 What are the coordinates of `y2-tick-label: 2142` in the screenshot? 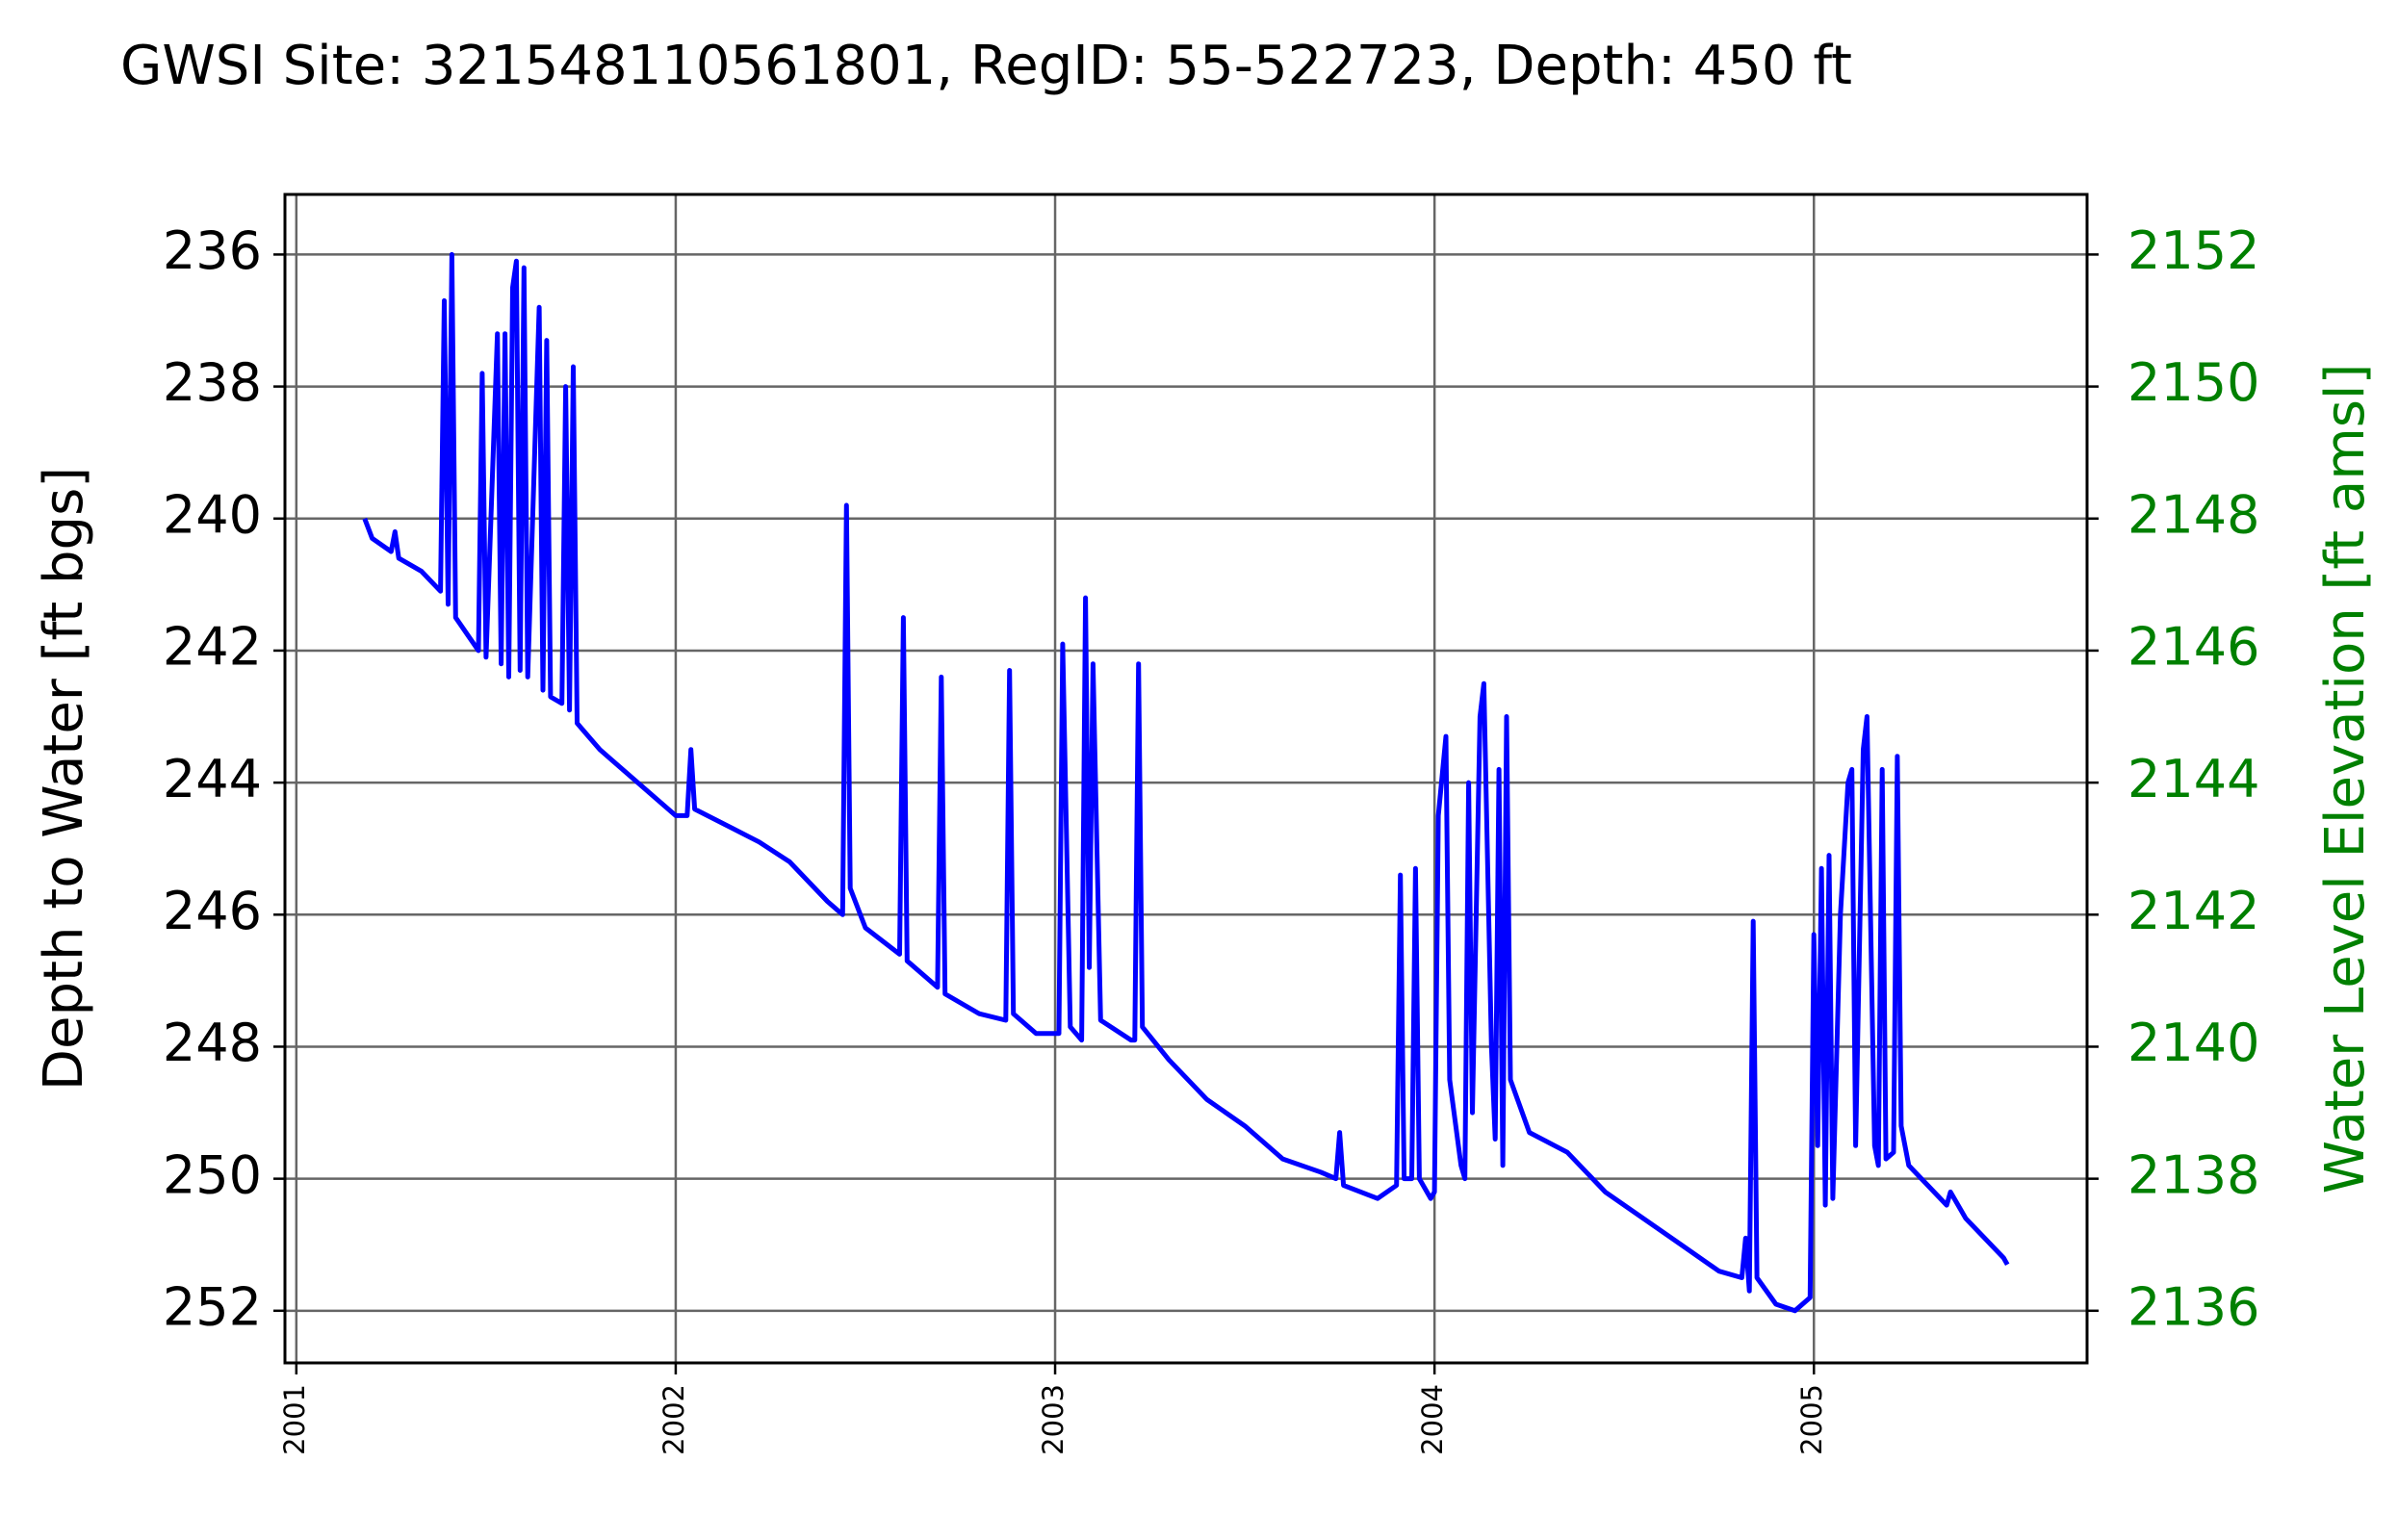 It's located at (2193, 911).